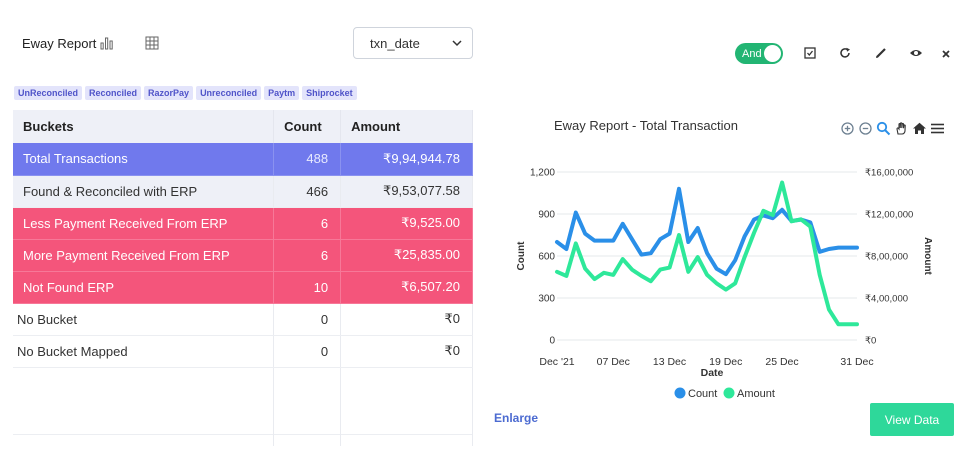  Describe the element at coordinates (847, 128) in the screenshot. I see `zoom-in-icon` at that location.